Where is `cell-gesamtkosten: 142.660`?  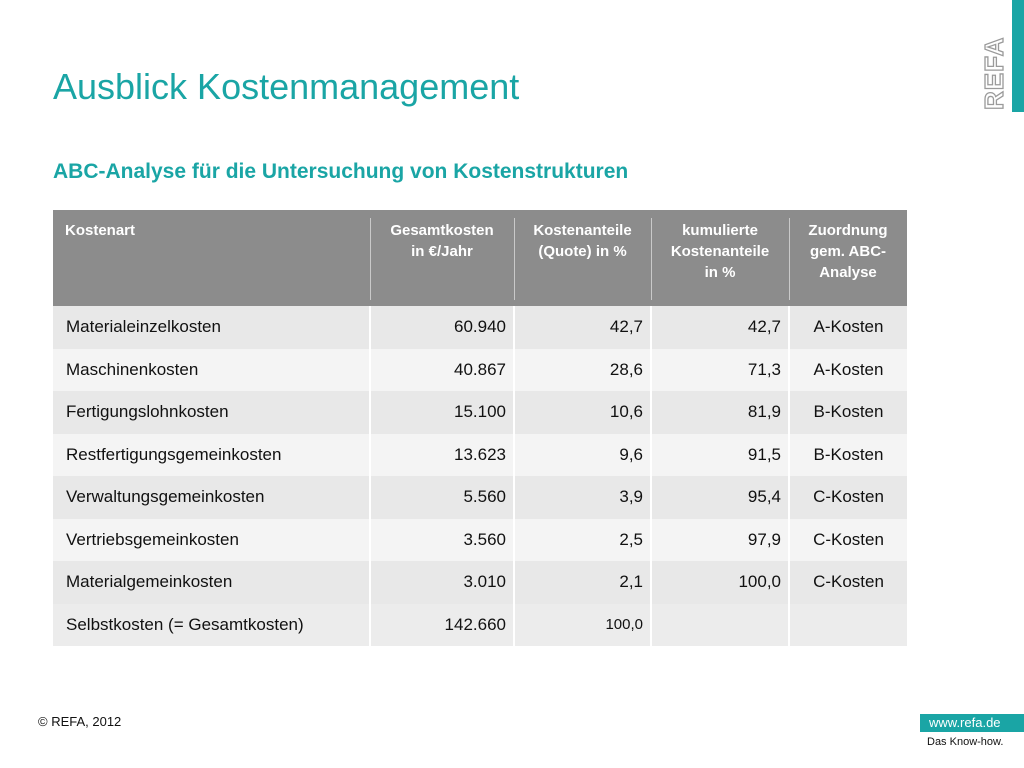
cell-gesamtkosten: 142.660 is located at coordinates (441, 624).